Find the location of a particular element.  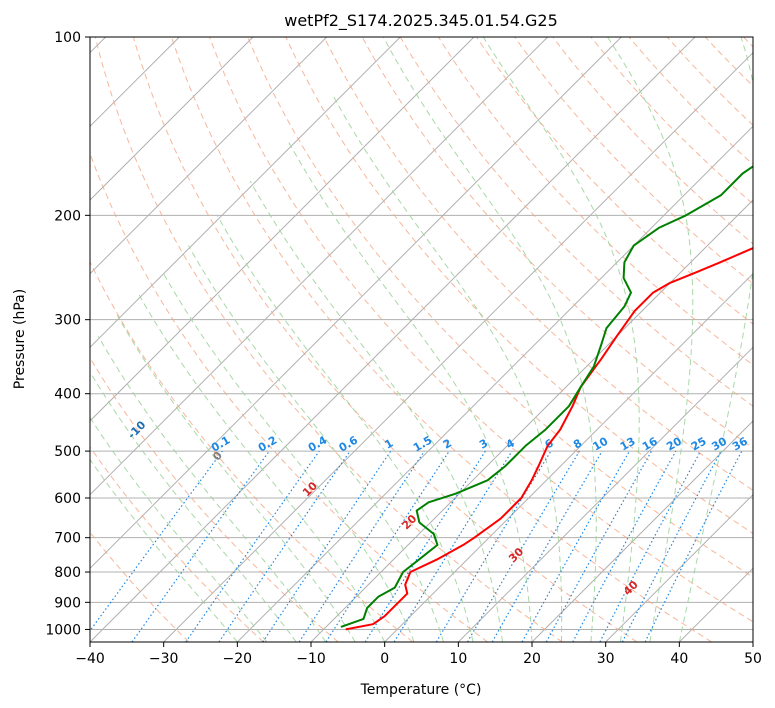

y-tick-label: 600 is located at coordinates (67, 499).